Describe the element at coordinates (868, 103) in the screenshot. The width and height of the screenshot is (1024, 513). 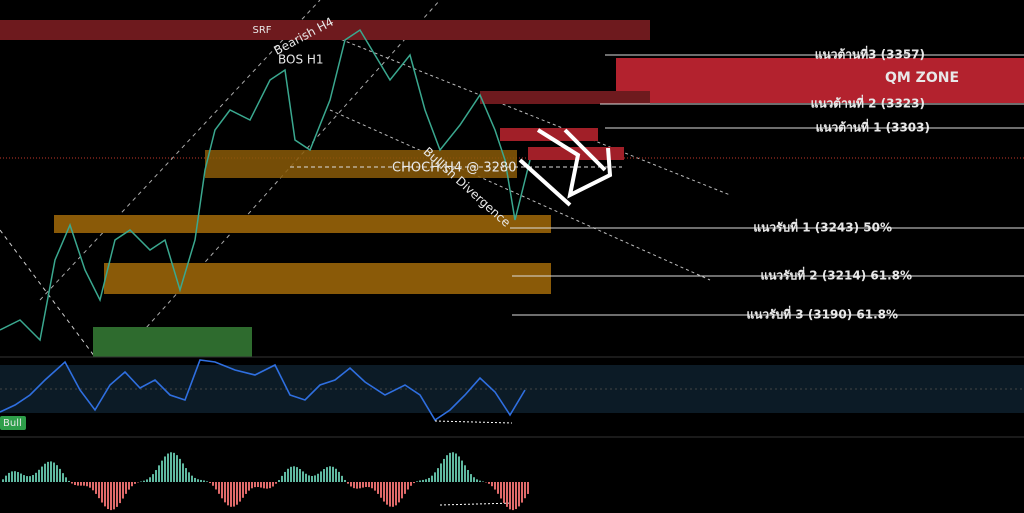
I see `resistance-label: แนวต้านที่ 2 (3323)` at that location.